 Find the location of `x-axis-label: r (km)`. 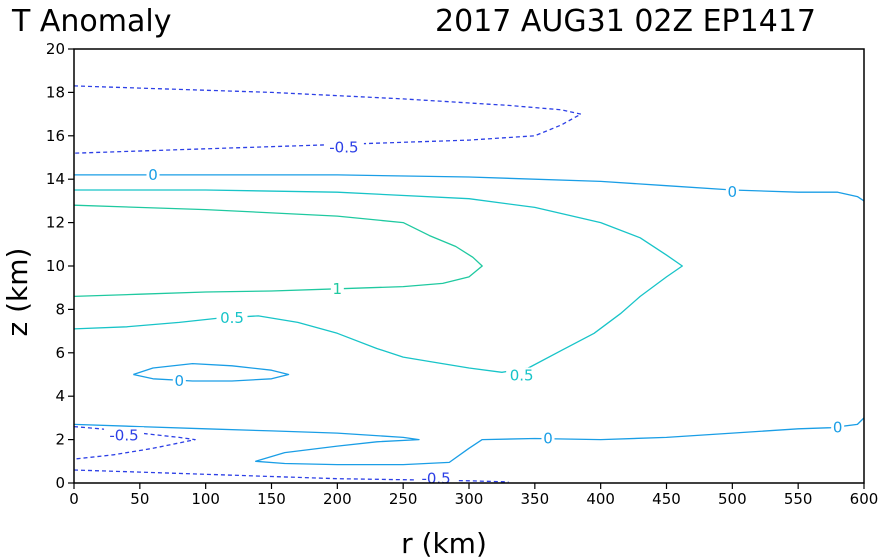

x-axis-label: r (km) is located at coordinates (444, 543).